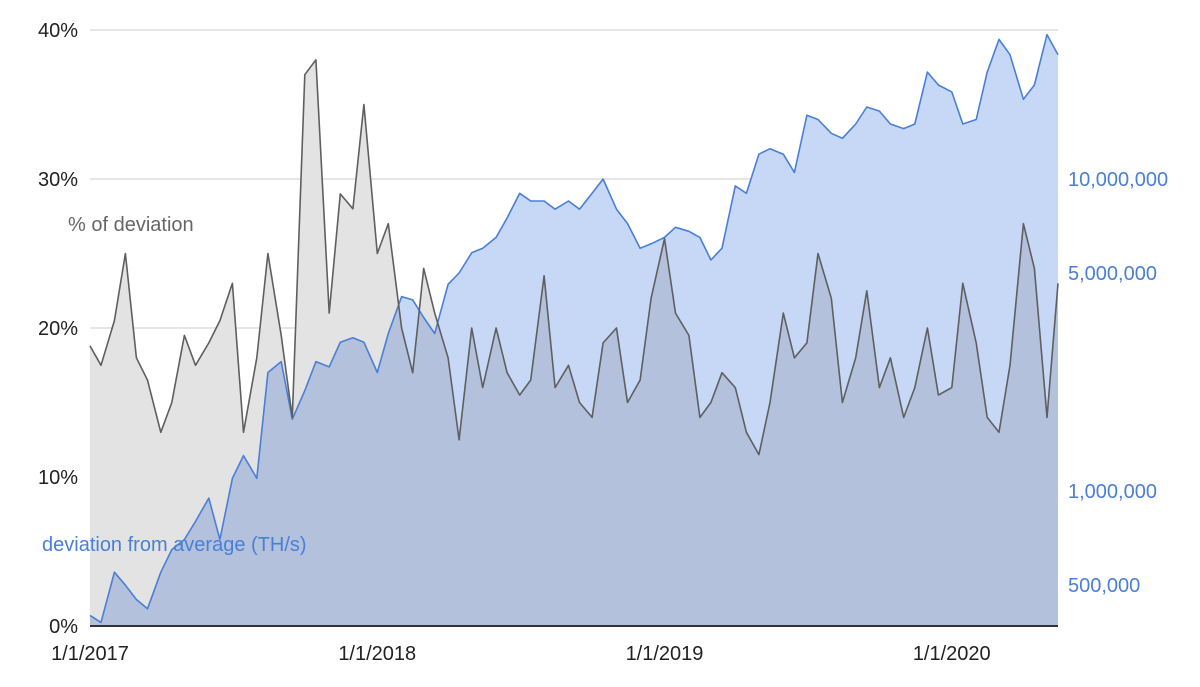 This screenshot has width=1200, height=687. What do you see at coordinates (58, 31) in the screenshot?
I see `left-axis-tick-label: 40%` at bounding box center [58, 31].